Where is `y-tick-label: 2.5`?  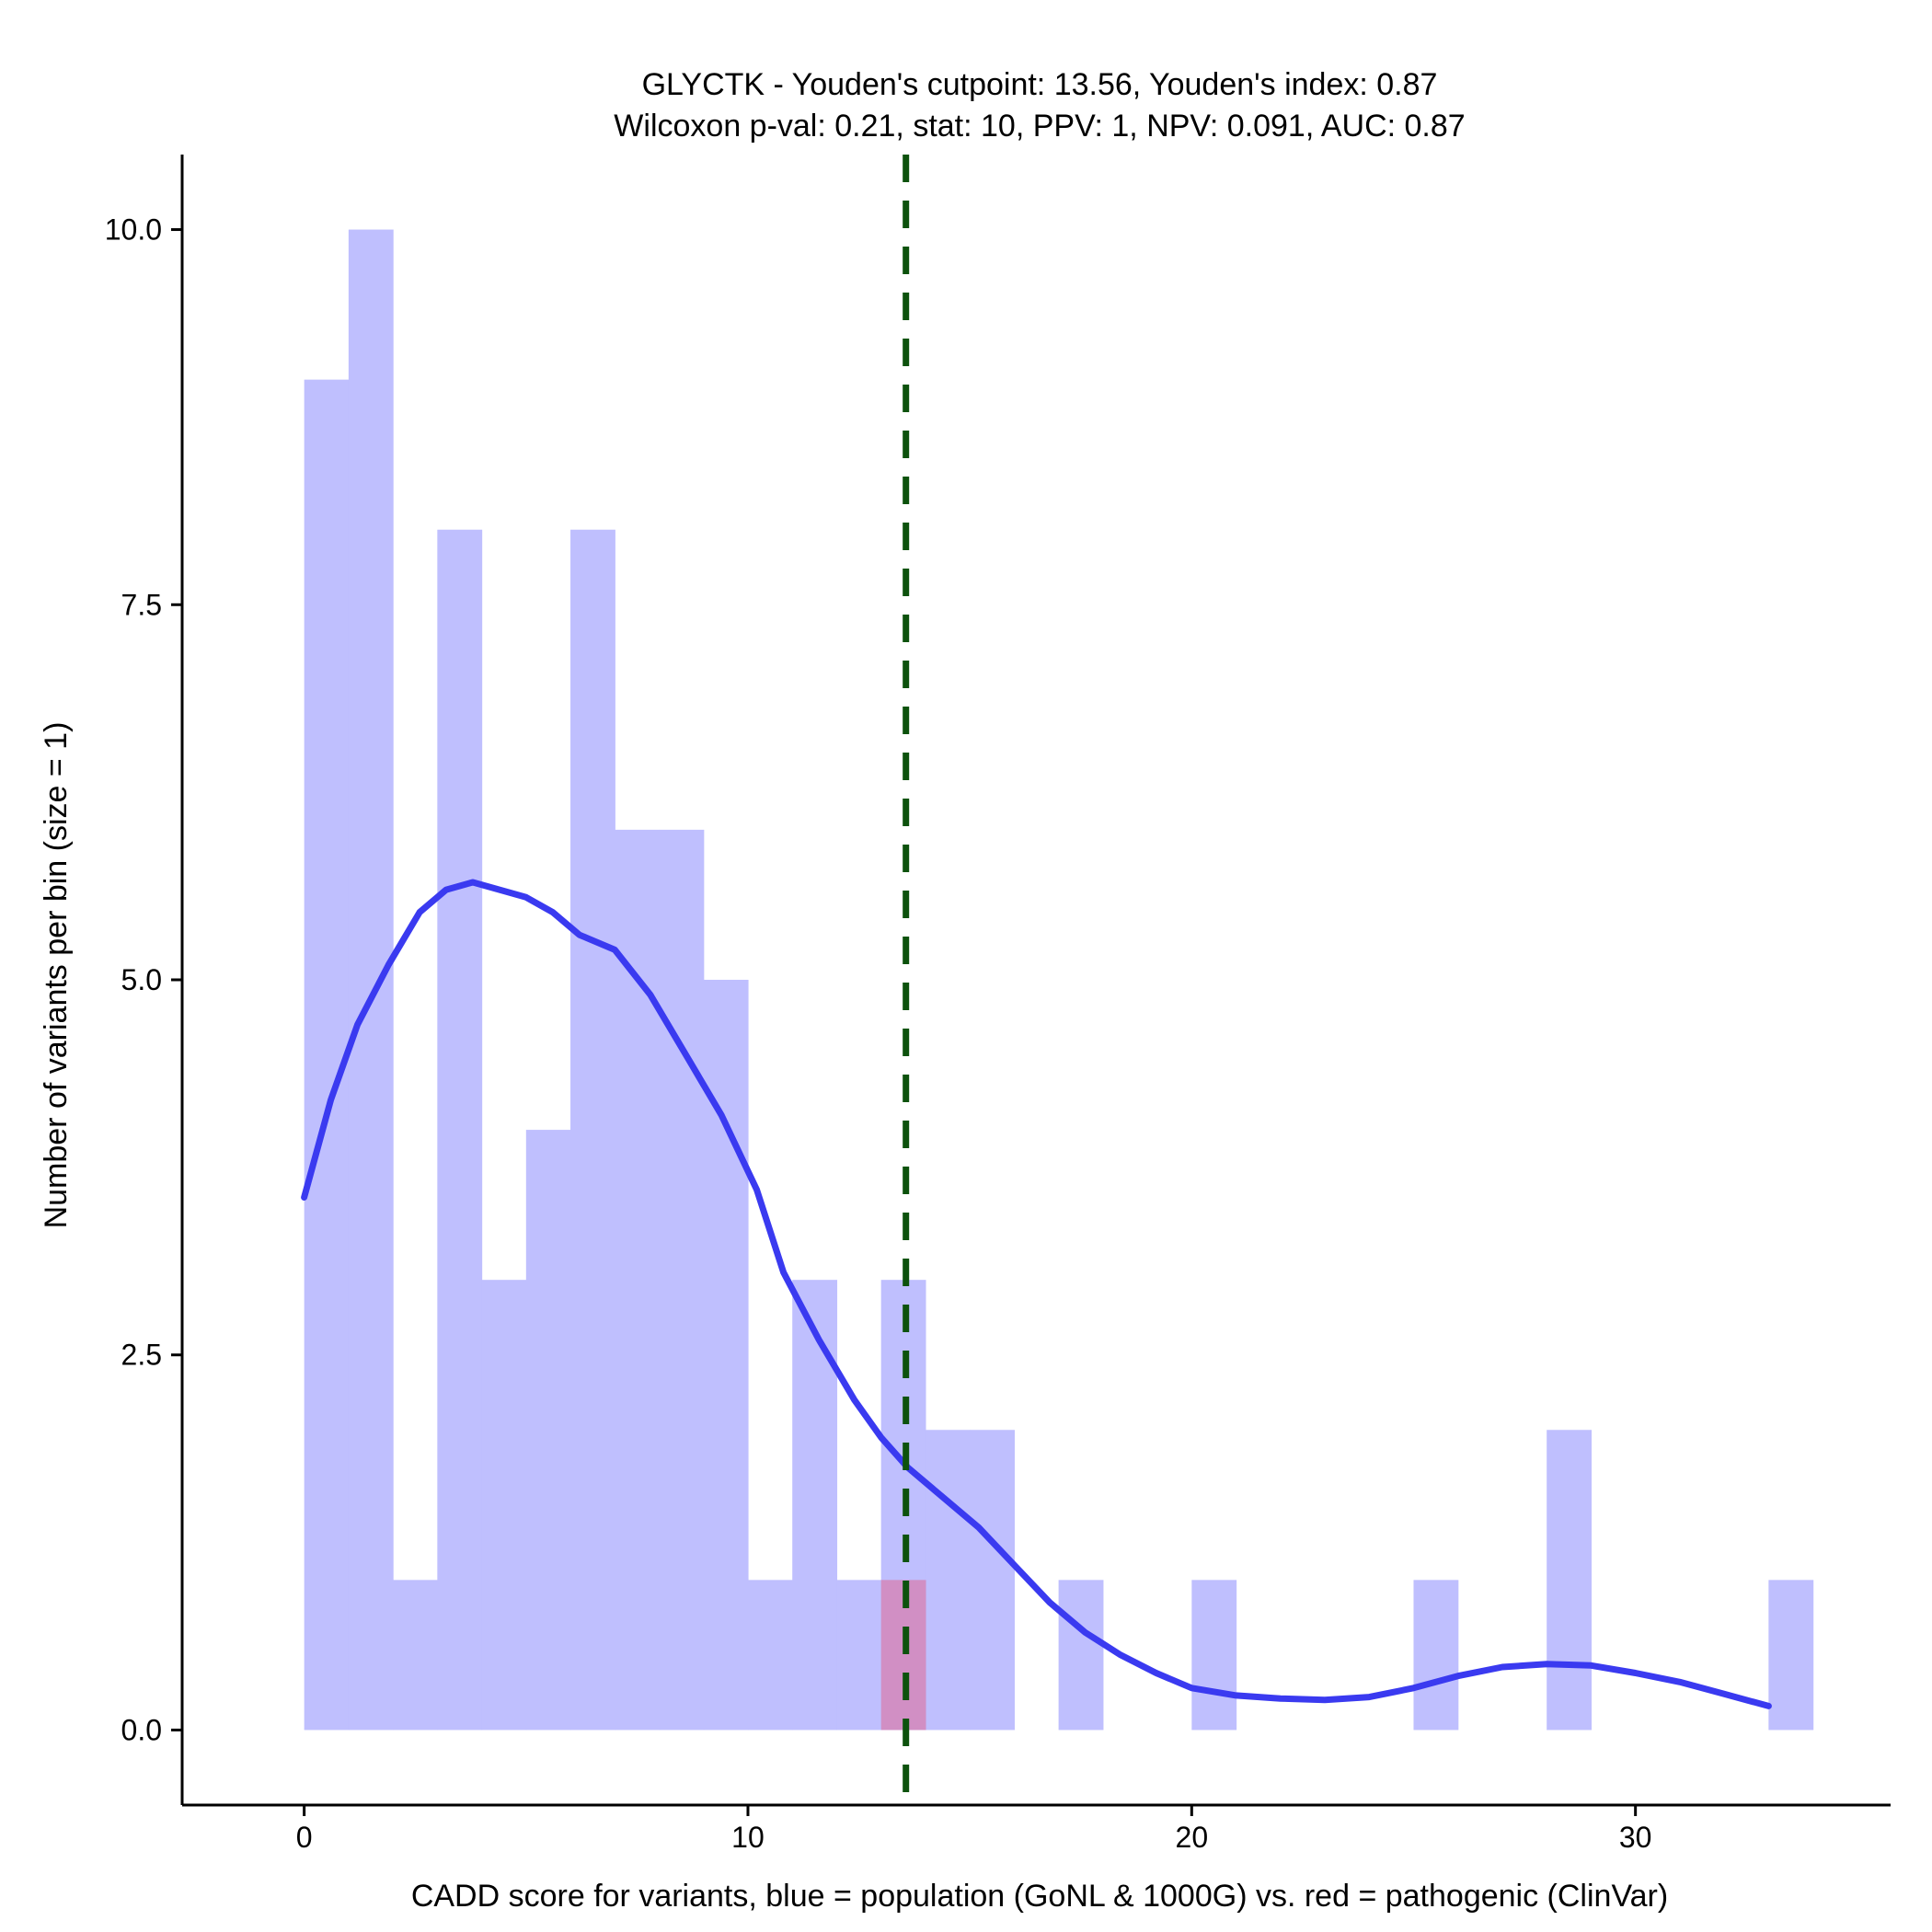
y-tick-label: 2.5 is located at coordinates (141, 1355).